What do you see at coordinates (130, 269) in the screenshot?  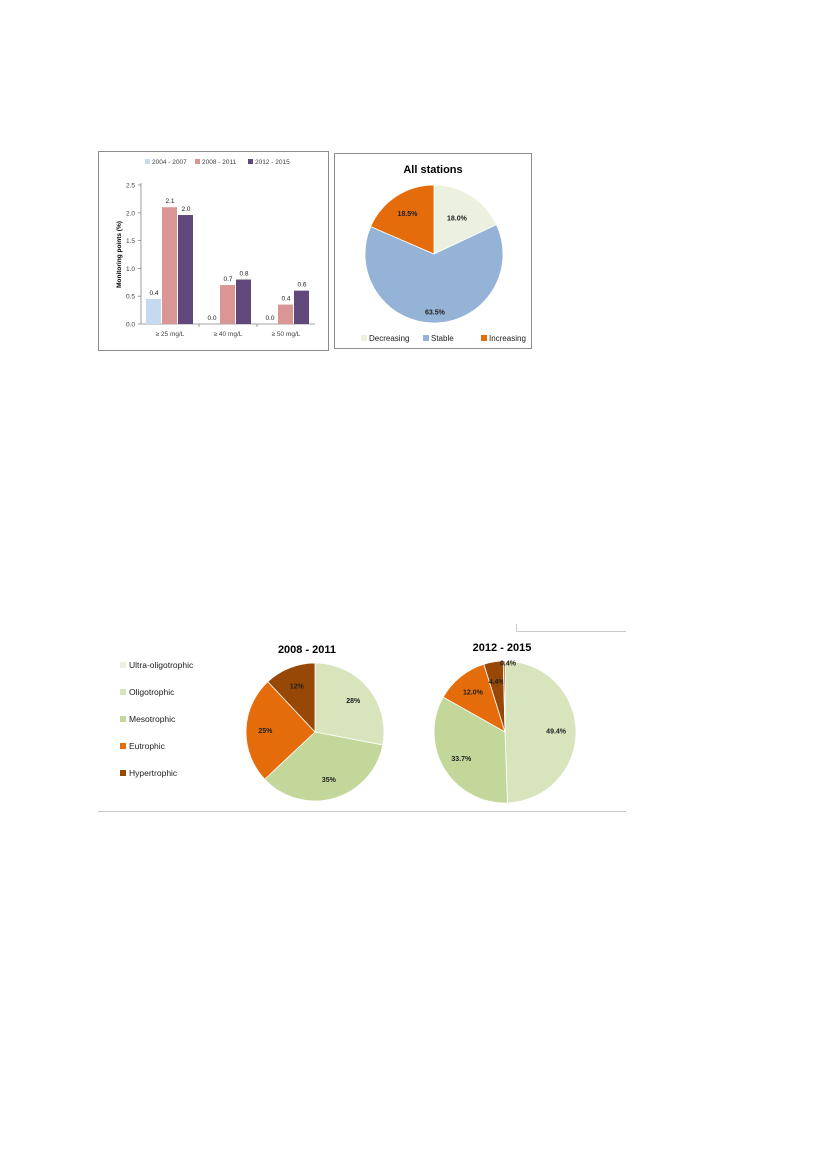 I see `y-tick-label: 1.0` at bounding box center [130, 269].